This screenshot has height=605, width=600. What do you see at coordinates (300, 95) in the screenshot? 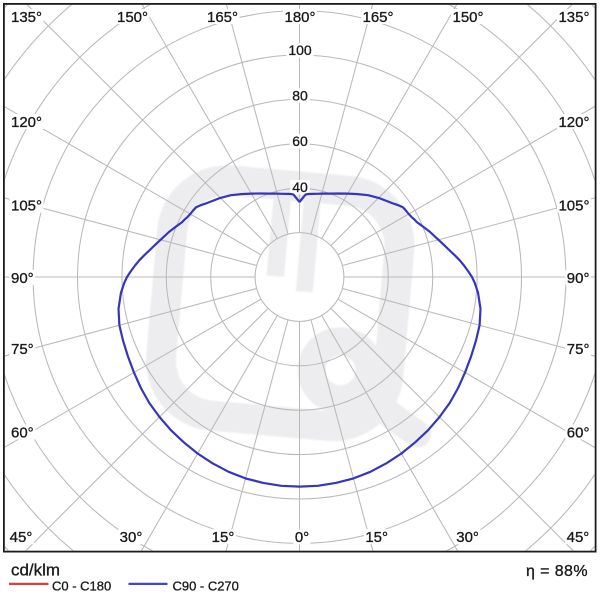
I see `svg-text: 80` at bounding box center [300, 95].